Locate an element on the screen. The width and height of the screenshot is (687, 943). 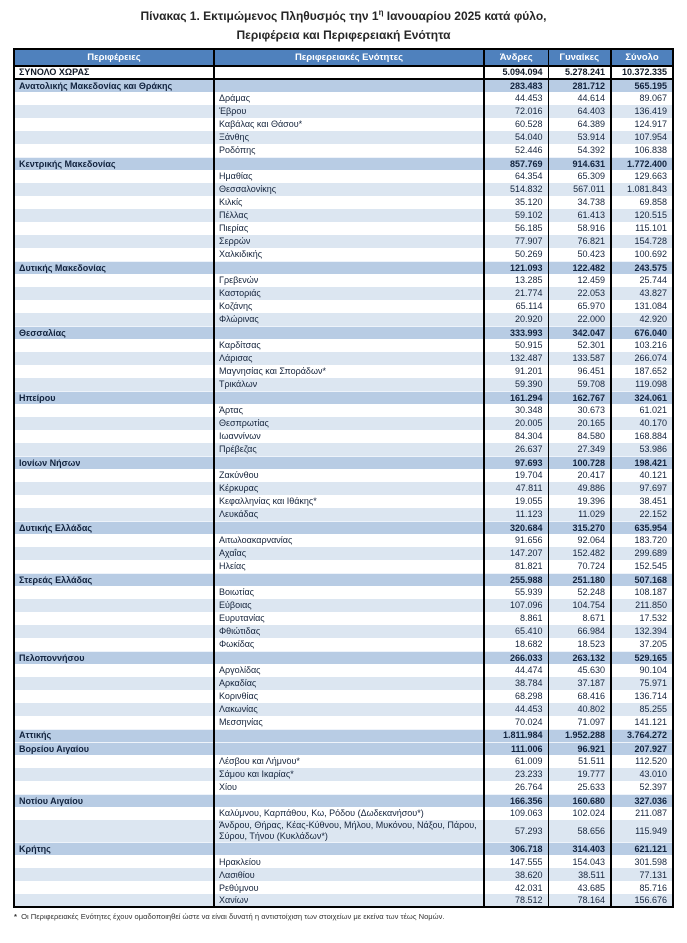
table-row: Χανίων 78.512 78.164 156.676 is located at coordinates (343, 901).